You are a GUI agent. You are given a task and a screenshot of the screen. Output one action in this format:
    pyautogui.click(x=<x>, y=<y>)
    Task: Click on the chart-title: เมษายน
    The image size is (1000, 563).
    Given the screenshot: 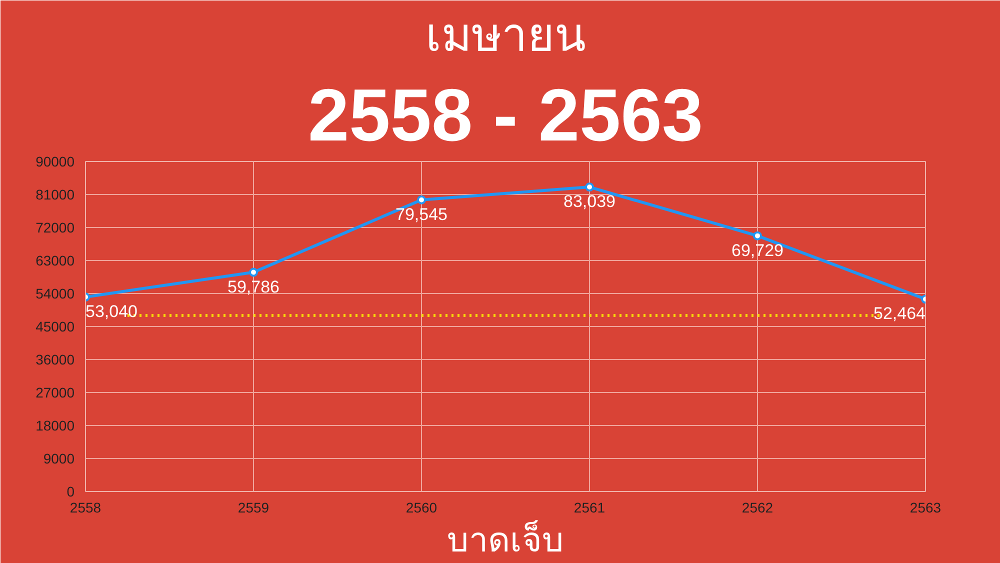 What is the action you would take?
    pyautogui.click(x=506, y=35)
    